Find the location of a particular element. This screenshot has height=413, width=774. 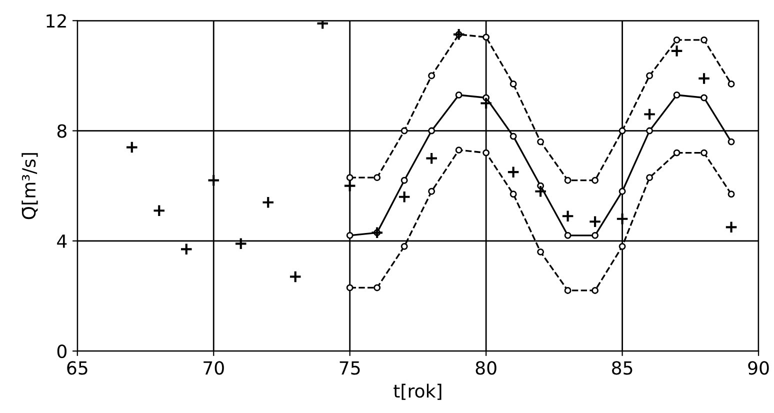

x-axis-title: t[rok] is located at coordinates (418, 392).